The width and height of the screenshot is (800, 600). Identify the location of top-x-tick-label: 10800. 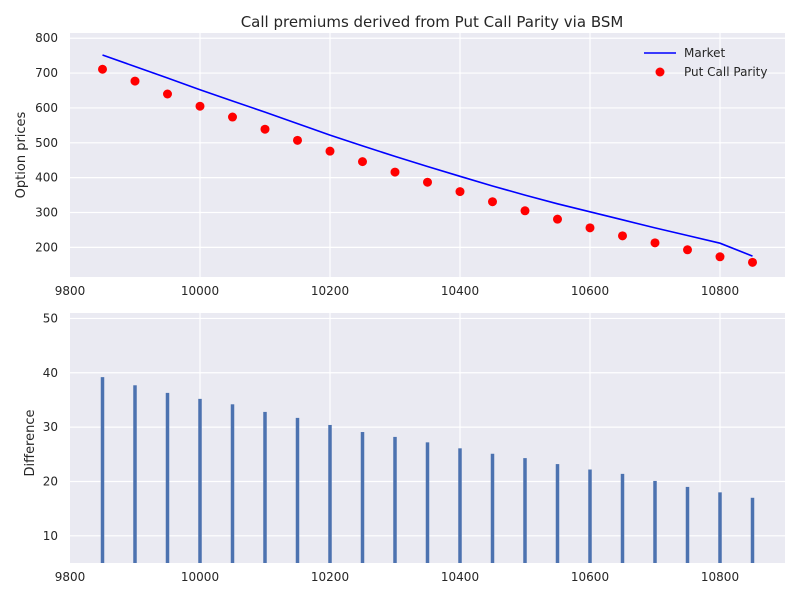
(720, 291).